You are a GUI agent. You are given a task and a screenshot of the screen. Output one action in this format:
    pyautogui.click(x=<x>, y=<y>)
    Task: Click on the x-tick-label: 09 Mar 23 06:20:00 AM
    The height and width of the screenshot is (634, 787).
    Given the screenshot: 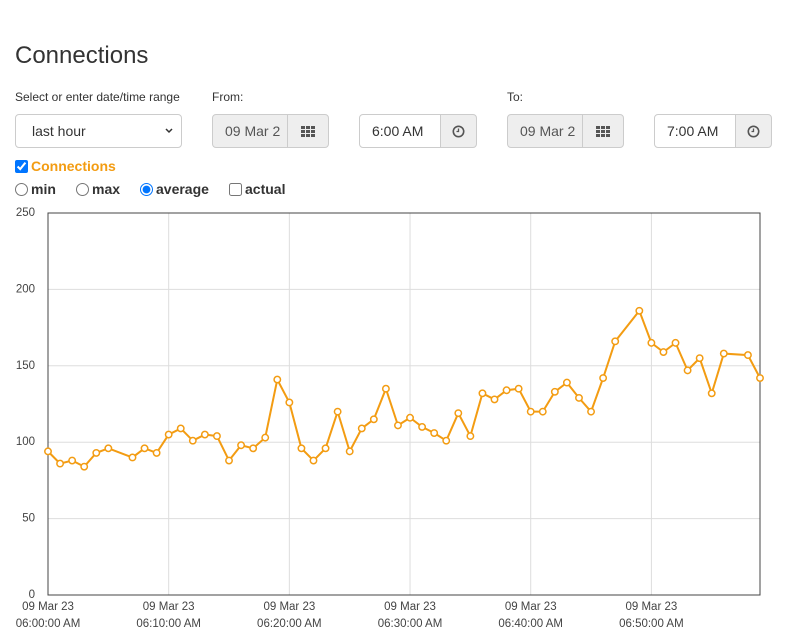 What is the action you would take?
    pyautogui.click(x=289, y=615)
    